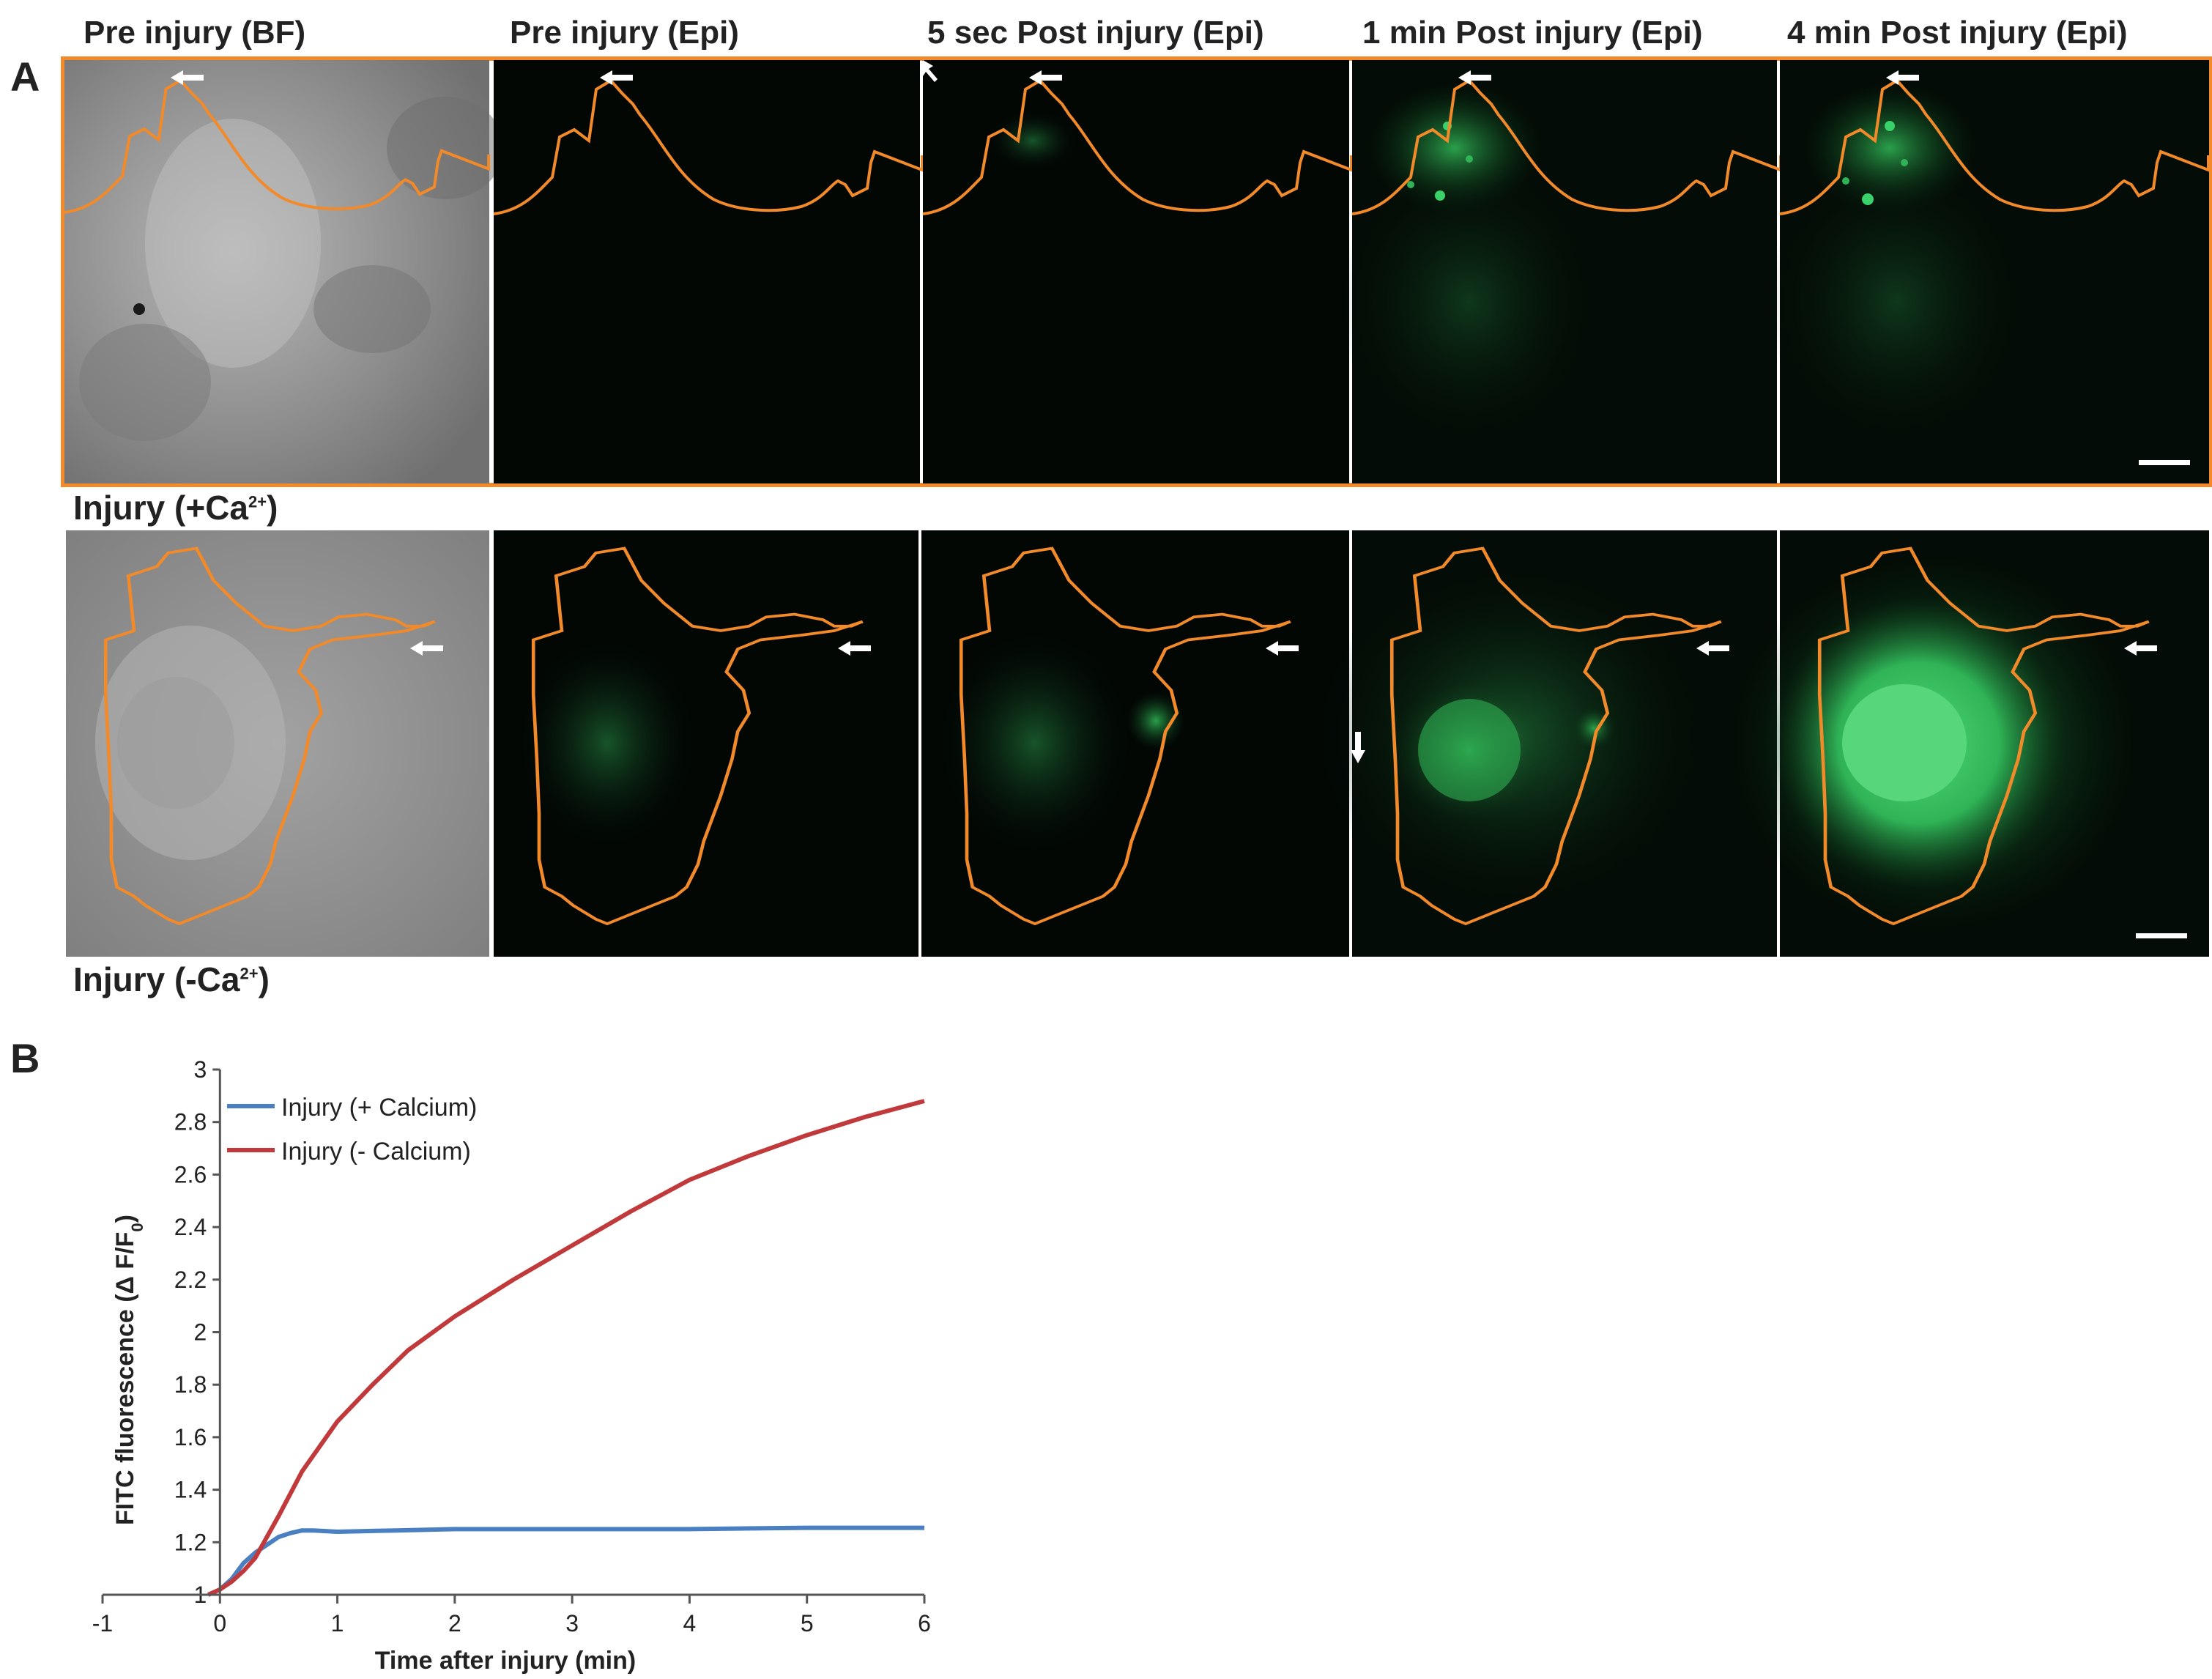 This screenshot has height=1679, width=2212. Describe the element at coordinates (187, 77) in the screenshot. I see `injury-arrow-icon` at that location.